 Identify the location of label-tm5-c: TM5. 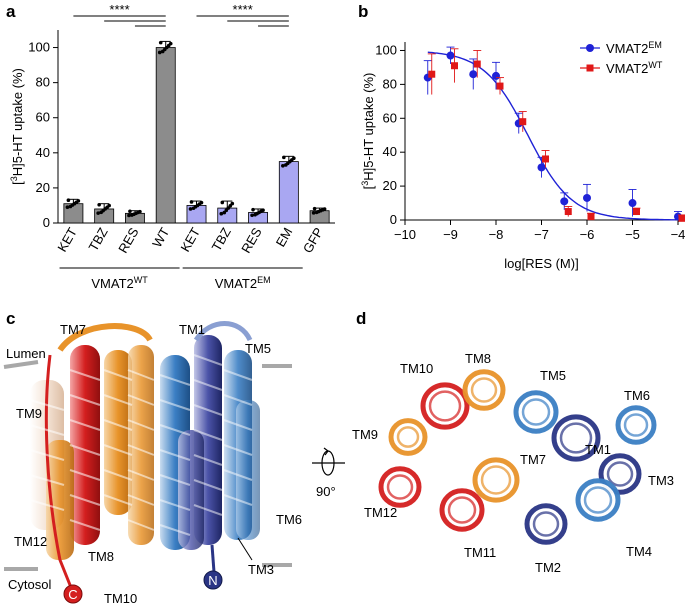
(258, 348).